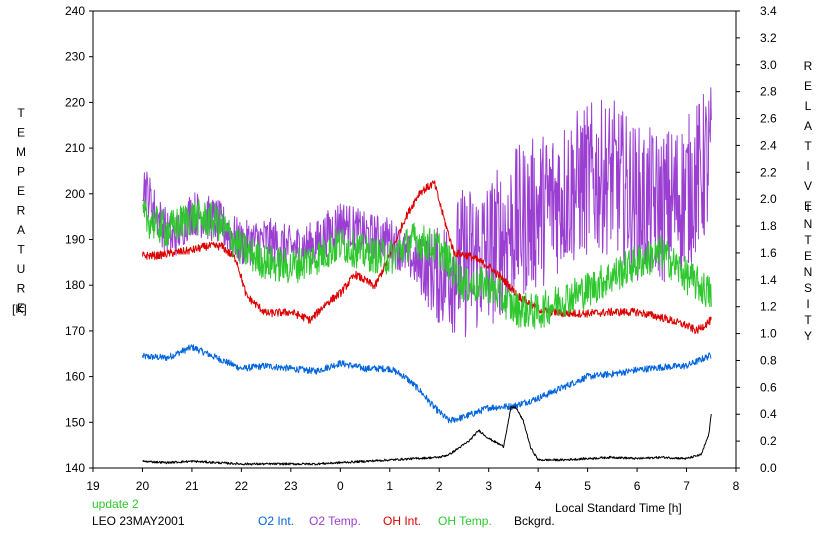 The width and height of the screenshot is (828, 535). What do you see at coordinates (768, 92) in the screenshot?
I see `right-tick-label: 2.8` at bounding box center [768, 92].